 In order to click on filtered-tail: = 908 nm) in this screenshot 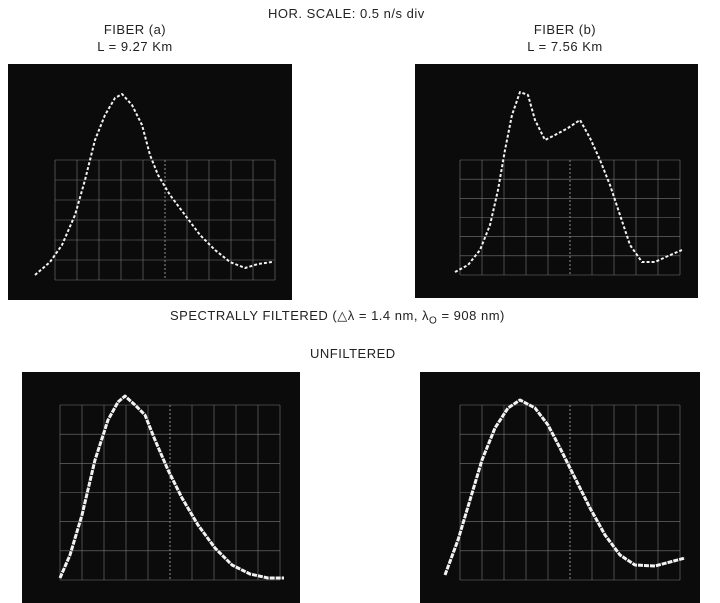, I will do `click(473, 315)`.